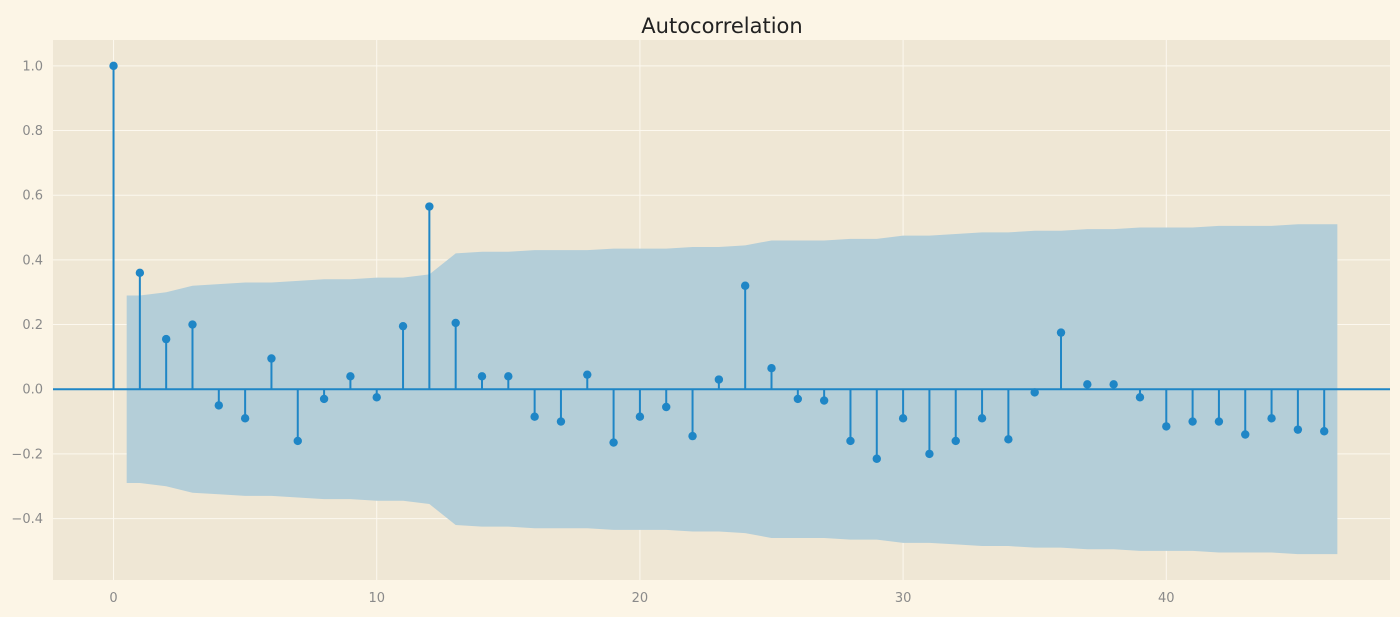 This screenshot has width=1400, height=617. What do you see at coordinates (32, 196) in the screenshot?
I see `y-tick-label: 0.6` at bounding box center [32, 196].